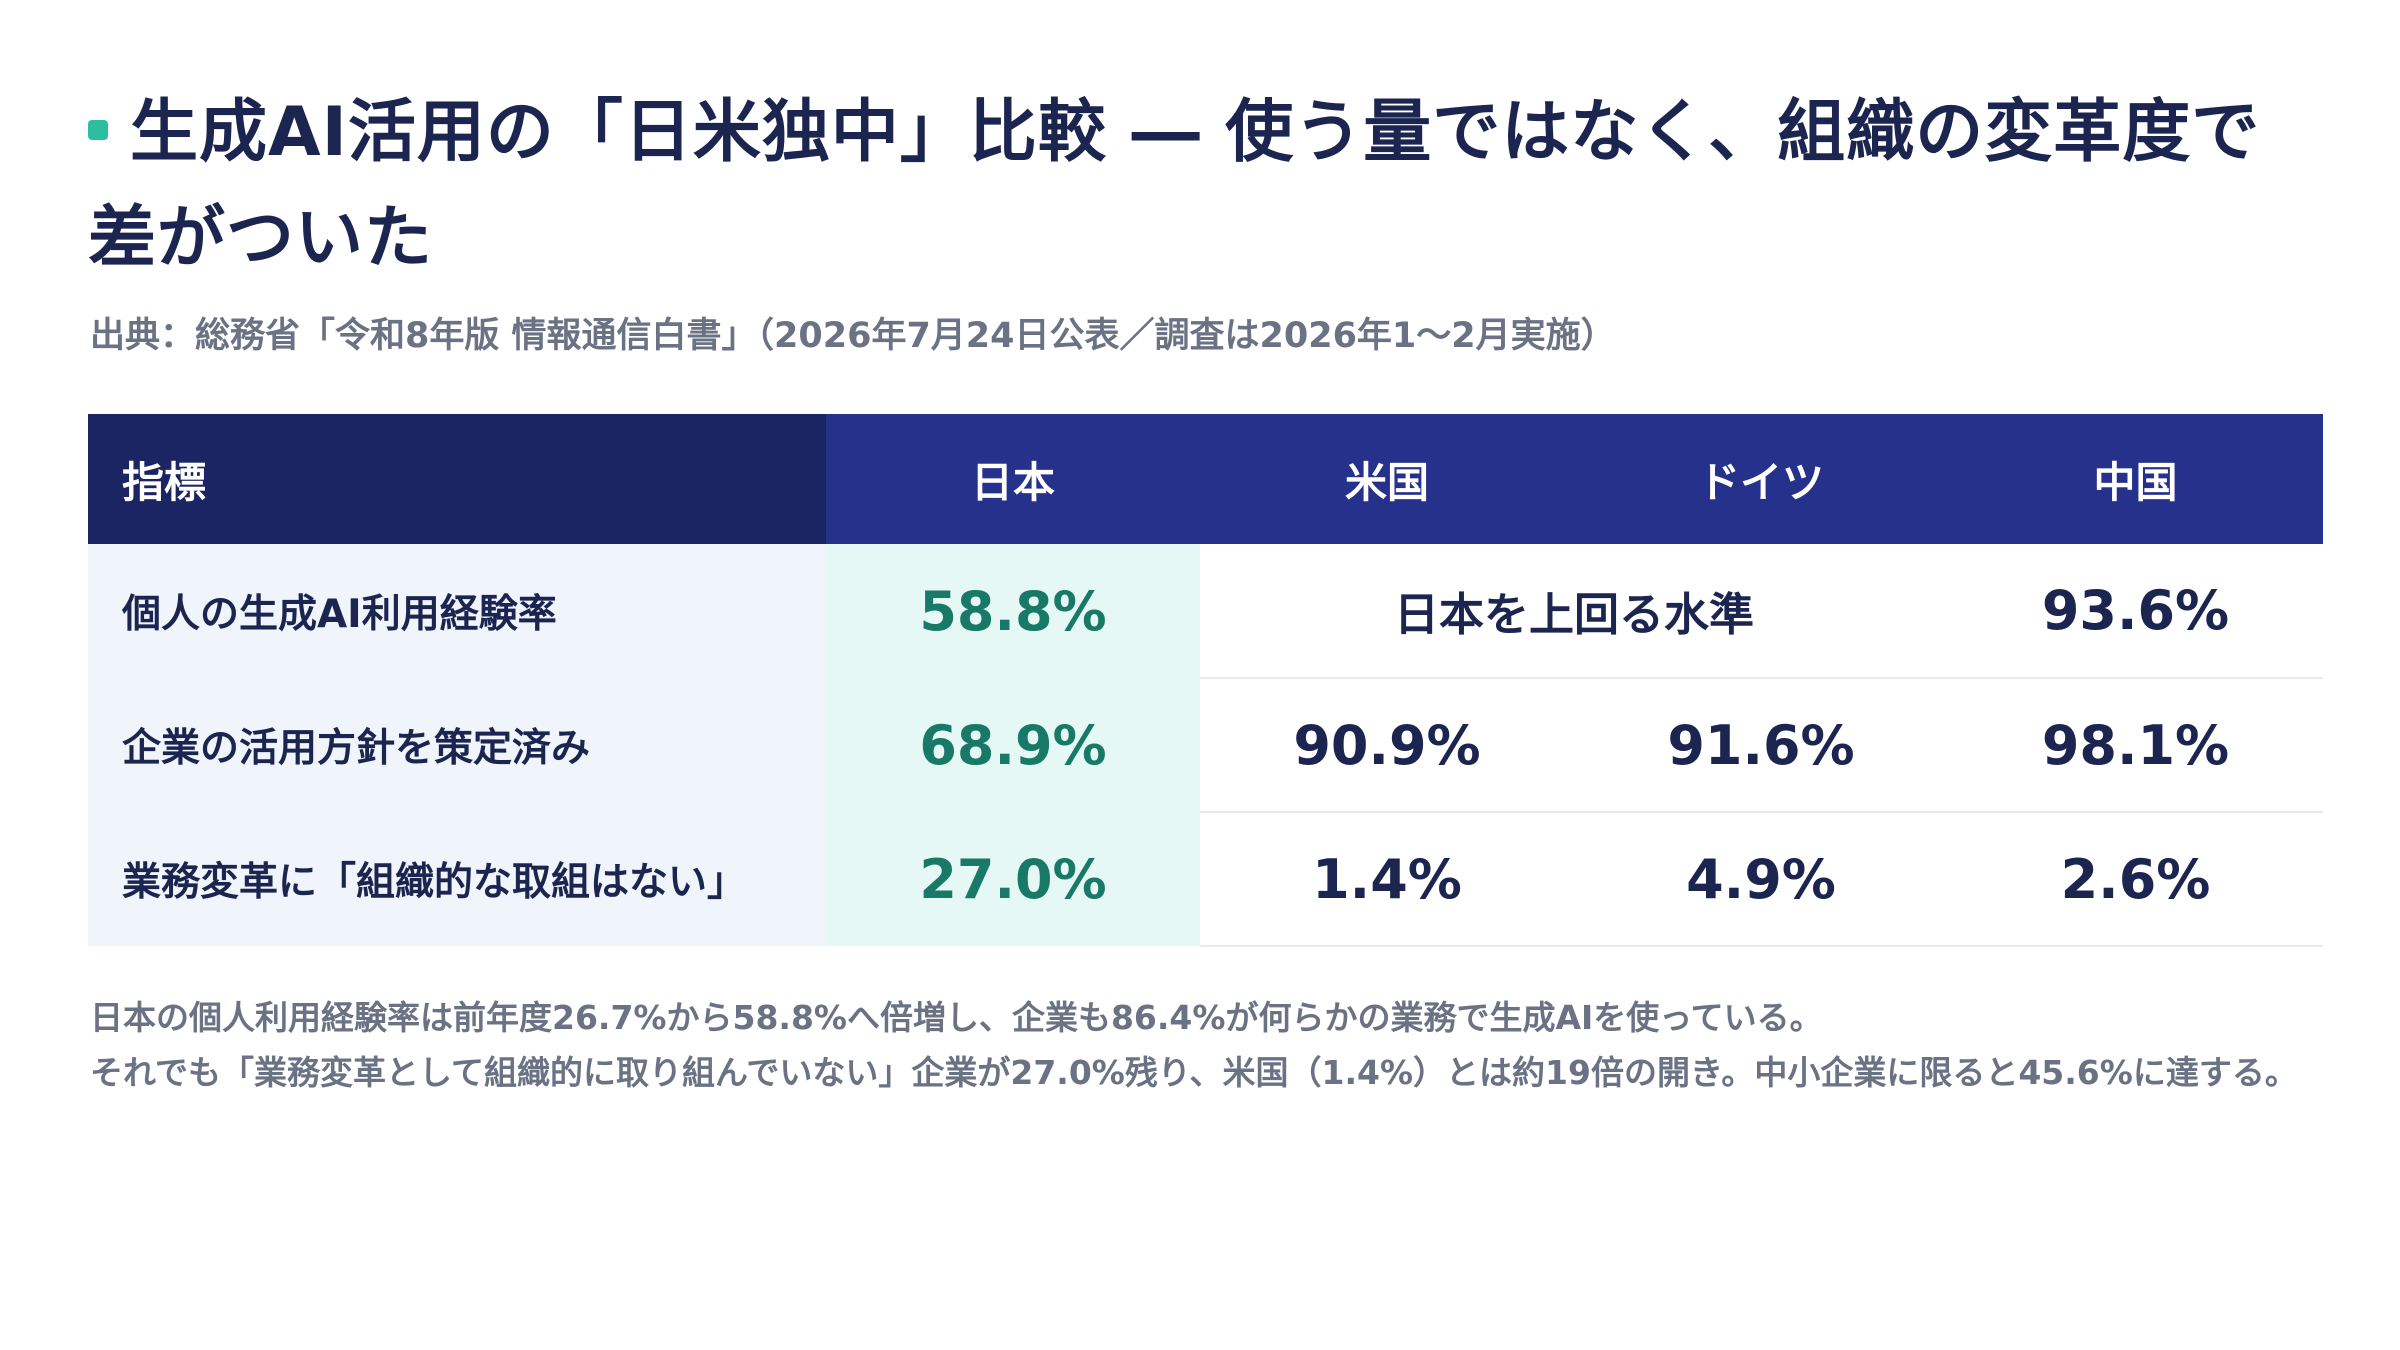 This screenshot has height=1350, width=2400. I want to click on us-value: 90.9%, so click(1387, 745).